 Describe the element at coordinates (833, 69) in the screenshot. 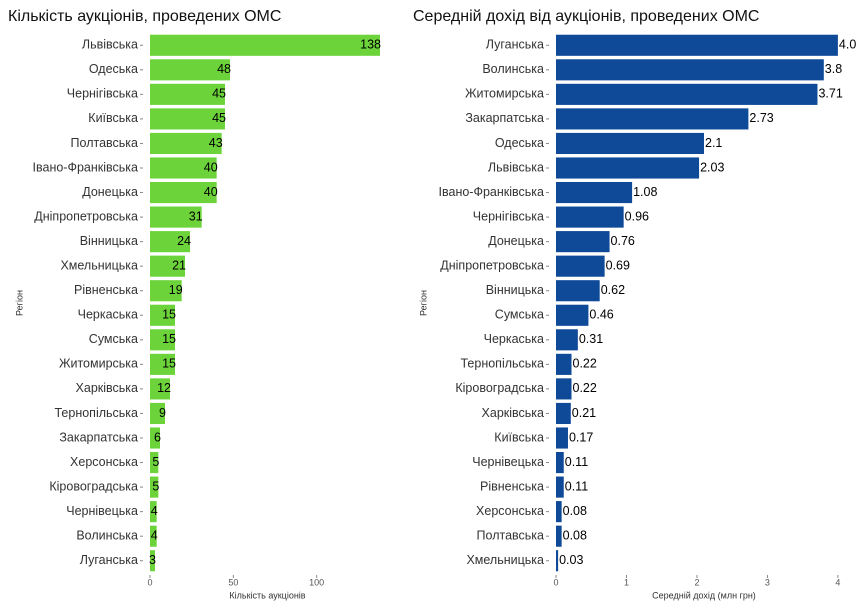

I see `value-label: 3.8` at that location.